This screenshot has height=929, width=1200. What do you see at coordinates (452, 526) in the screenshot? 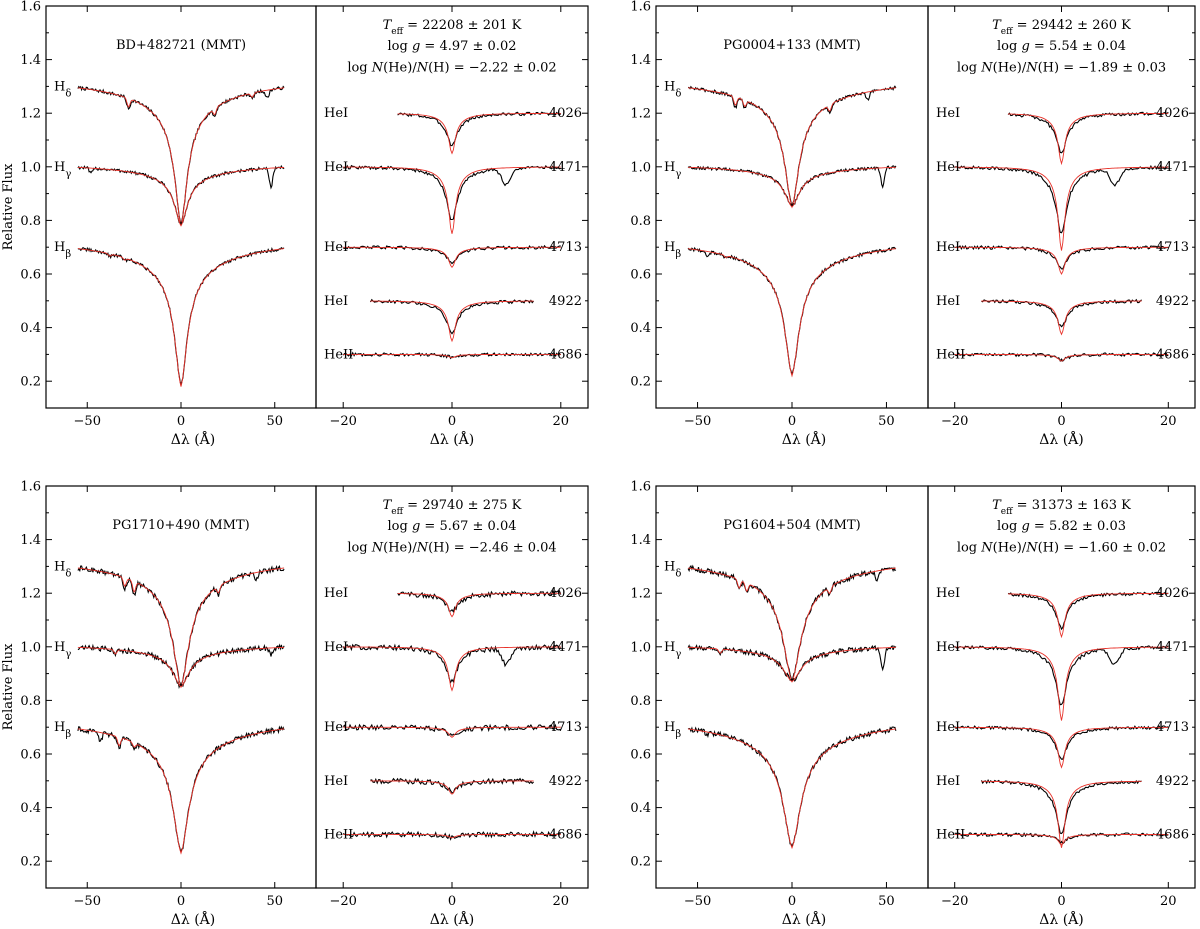
I see `fit-parameter: log g = 5.67 ± 0.04` at bounding box center [452, 526].